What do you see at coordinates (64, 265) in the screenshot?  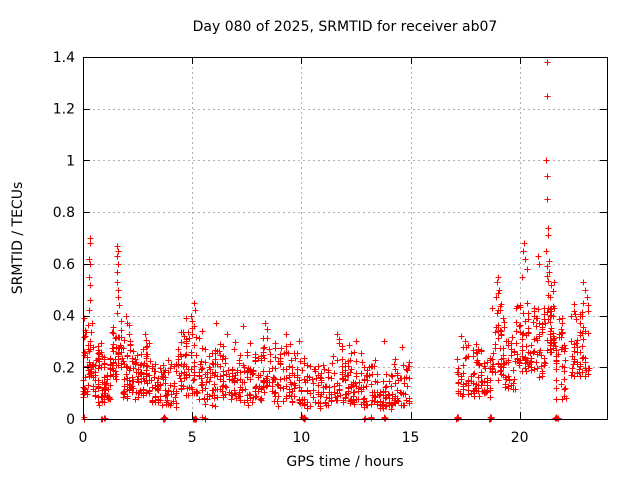 I see `y-tick-label: 0.6` at bounding box center [64, 265].